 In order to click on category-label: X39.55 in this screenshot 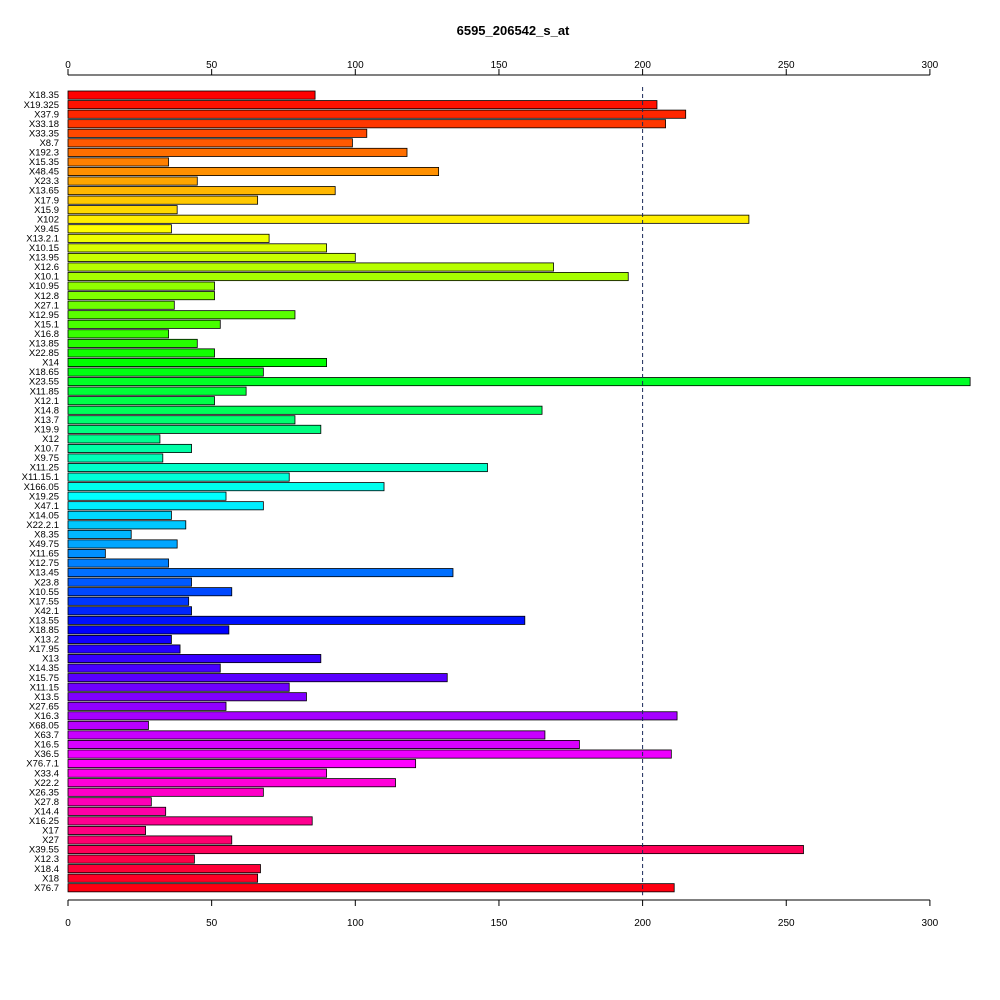, I will do `click(44, 850)`.